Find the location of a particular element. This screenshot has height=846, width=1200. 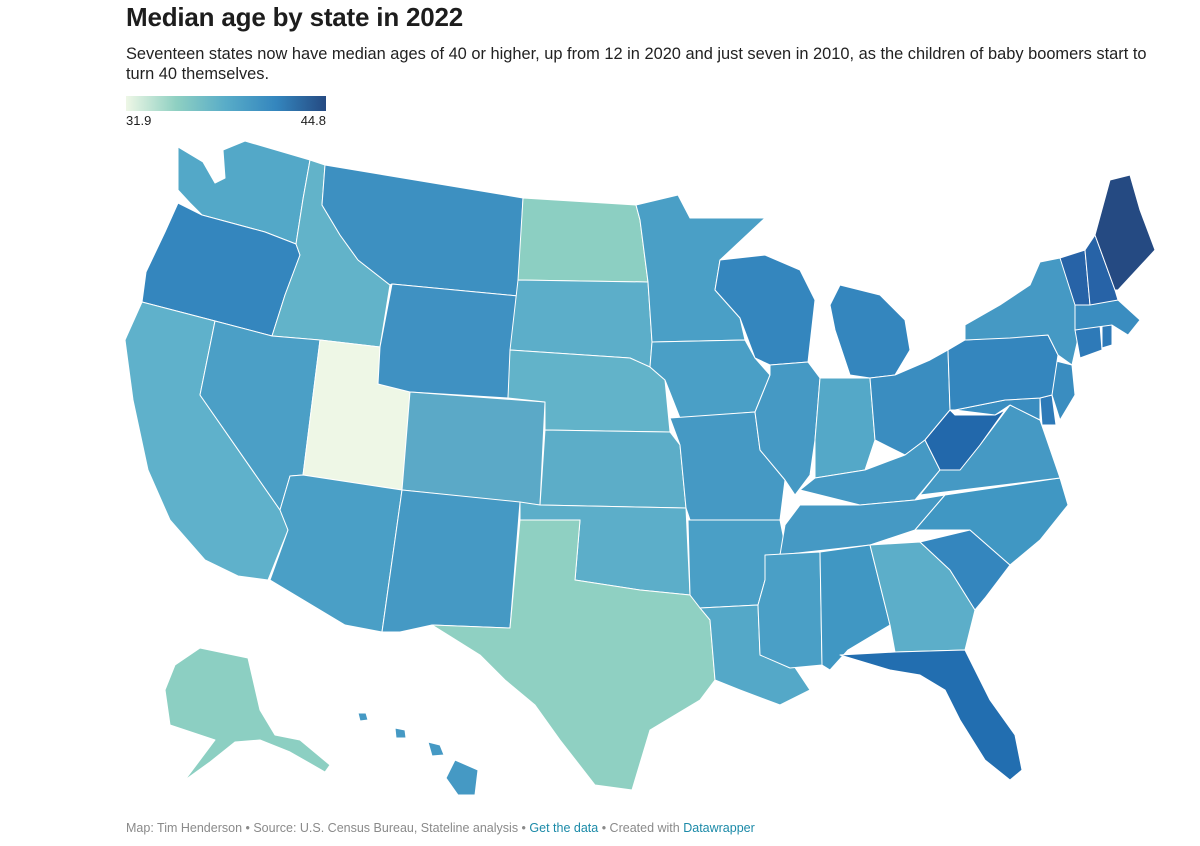

legend-gradient-bar is located at coordinates (226, 103).